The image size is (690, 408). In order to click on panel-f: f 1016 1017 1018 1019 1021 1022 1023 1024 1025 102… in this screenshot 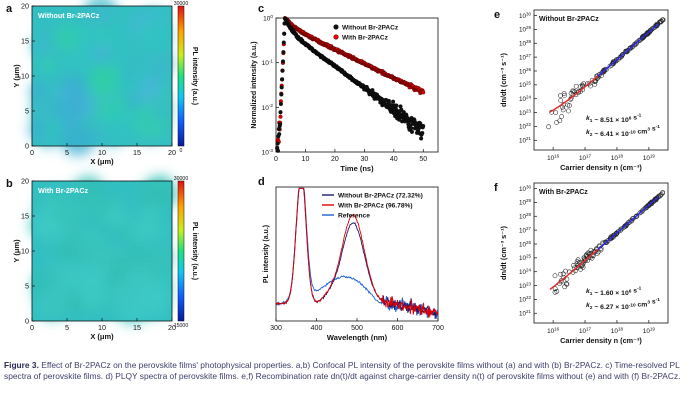, I will do `click(581, 263)`.